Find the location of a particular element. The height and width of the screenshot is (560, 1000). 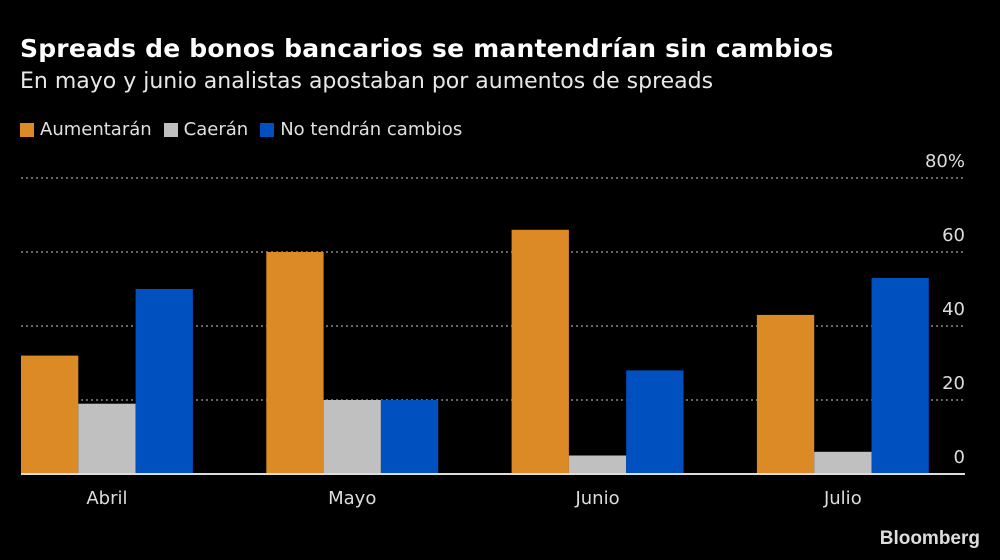

legend-label: Caerán is located at coordinates (216, 129).